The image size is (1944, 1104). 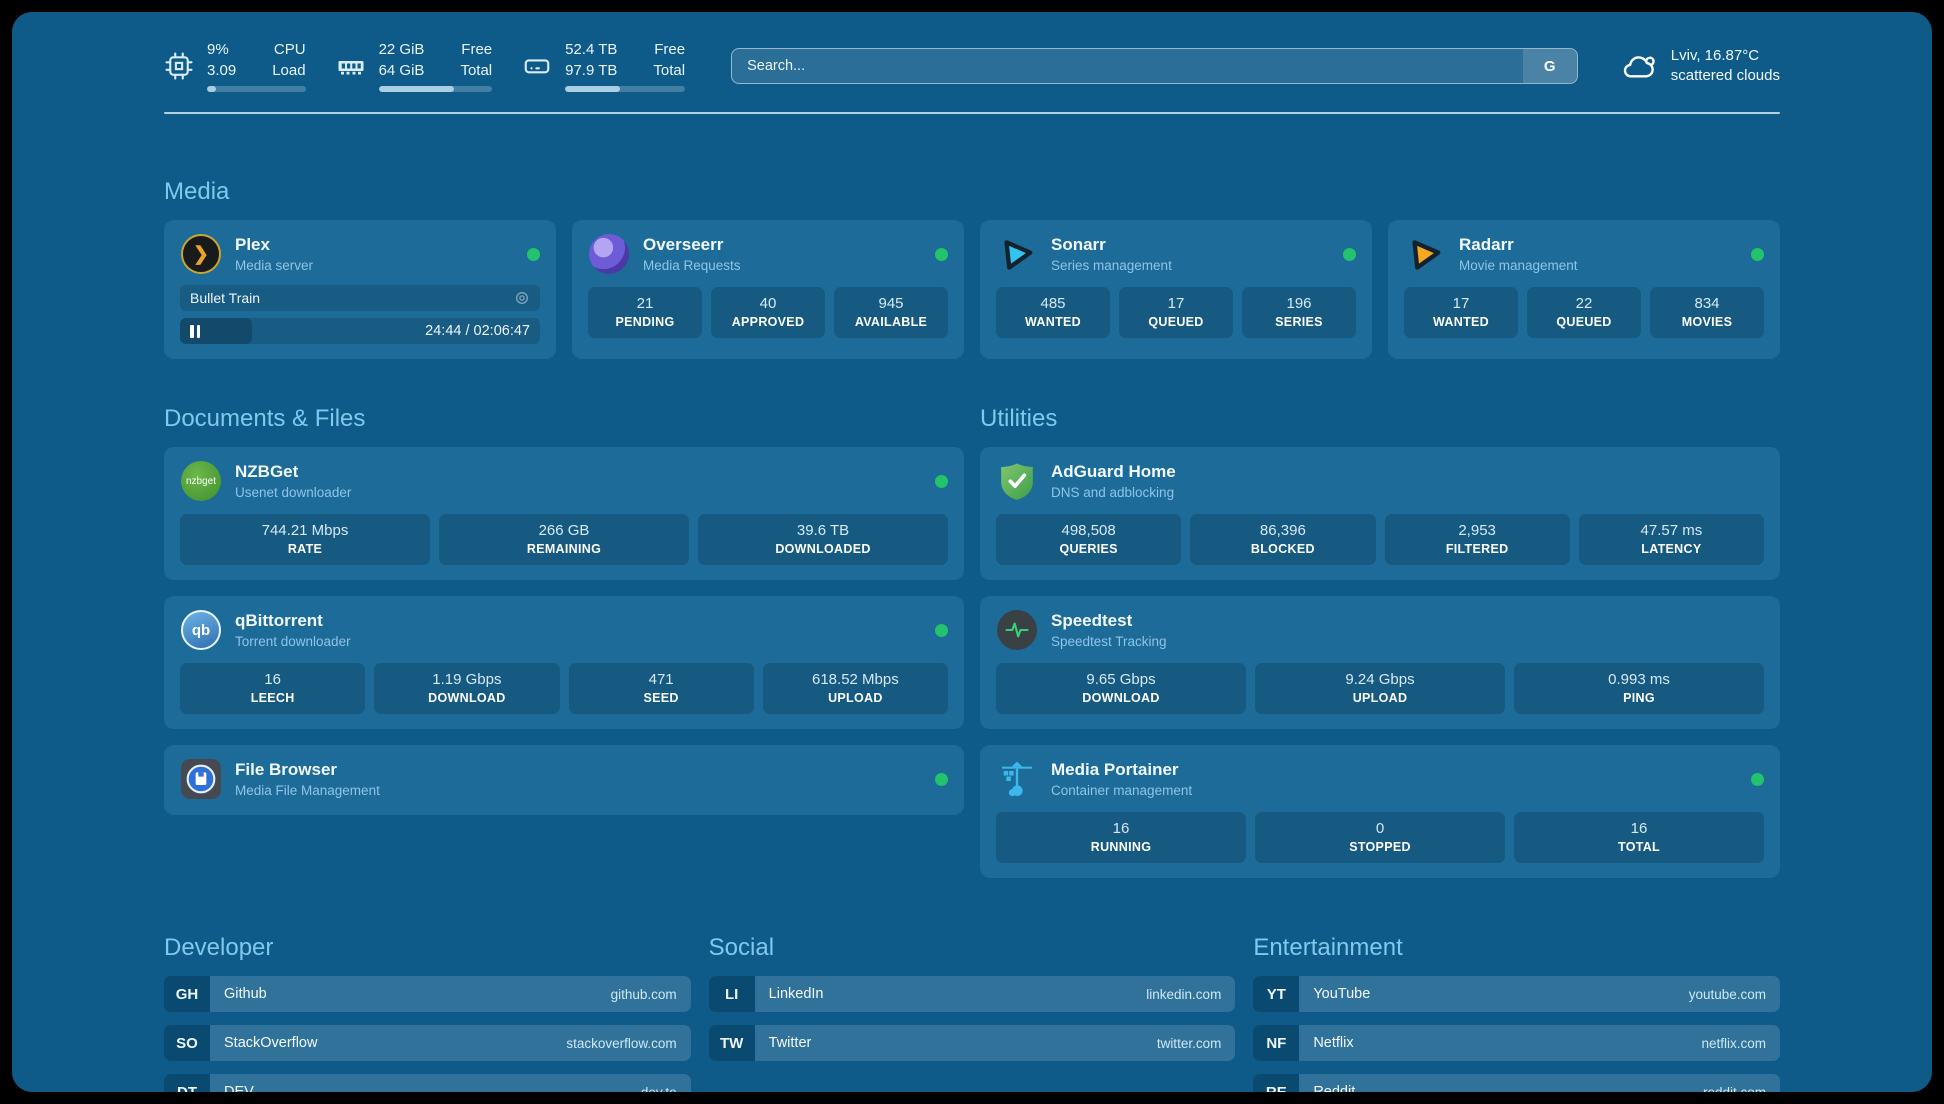 What do you see at coordinates (891, 303) in the screenshot?
I see `stat-value: 945` at bounding box center [891, 303].